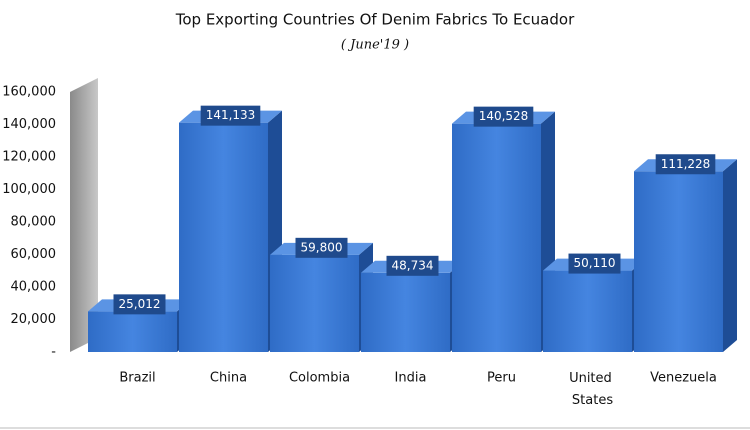 The image size is (750, 430). I want to click on x-tick-label: Brazil, so click(137, 378).